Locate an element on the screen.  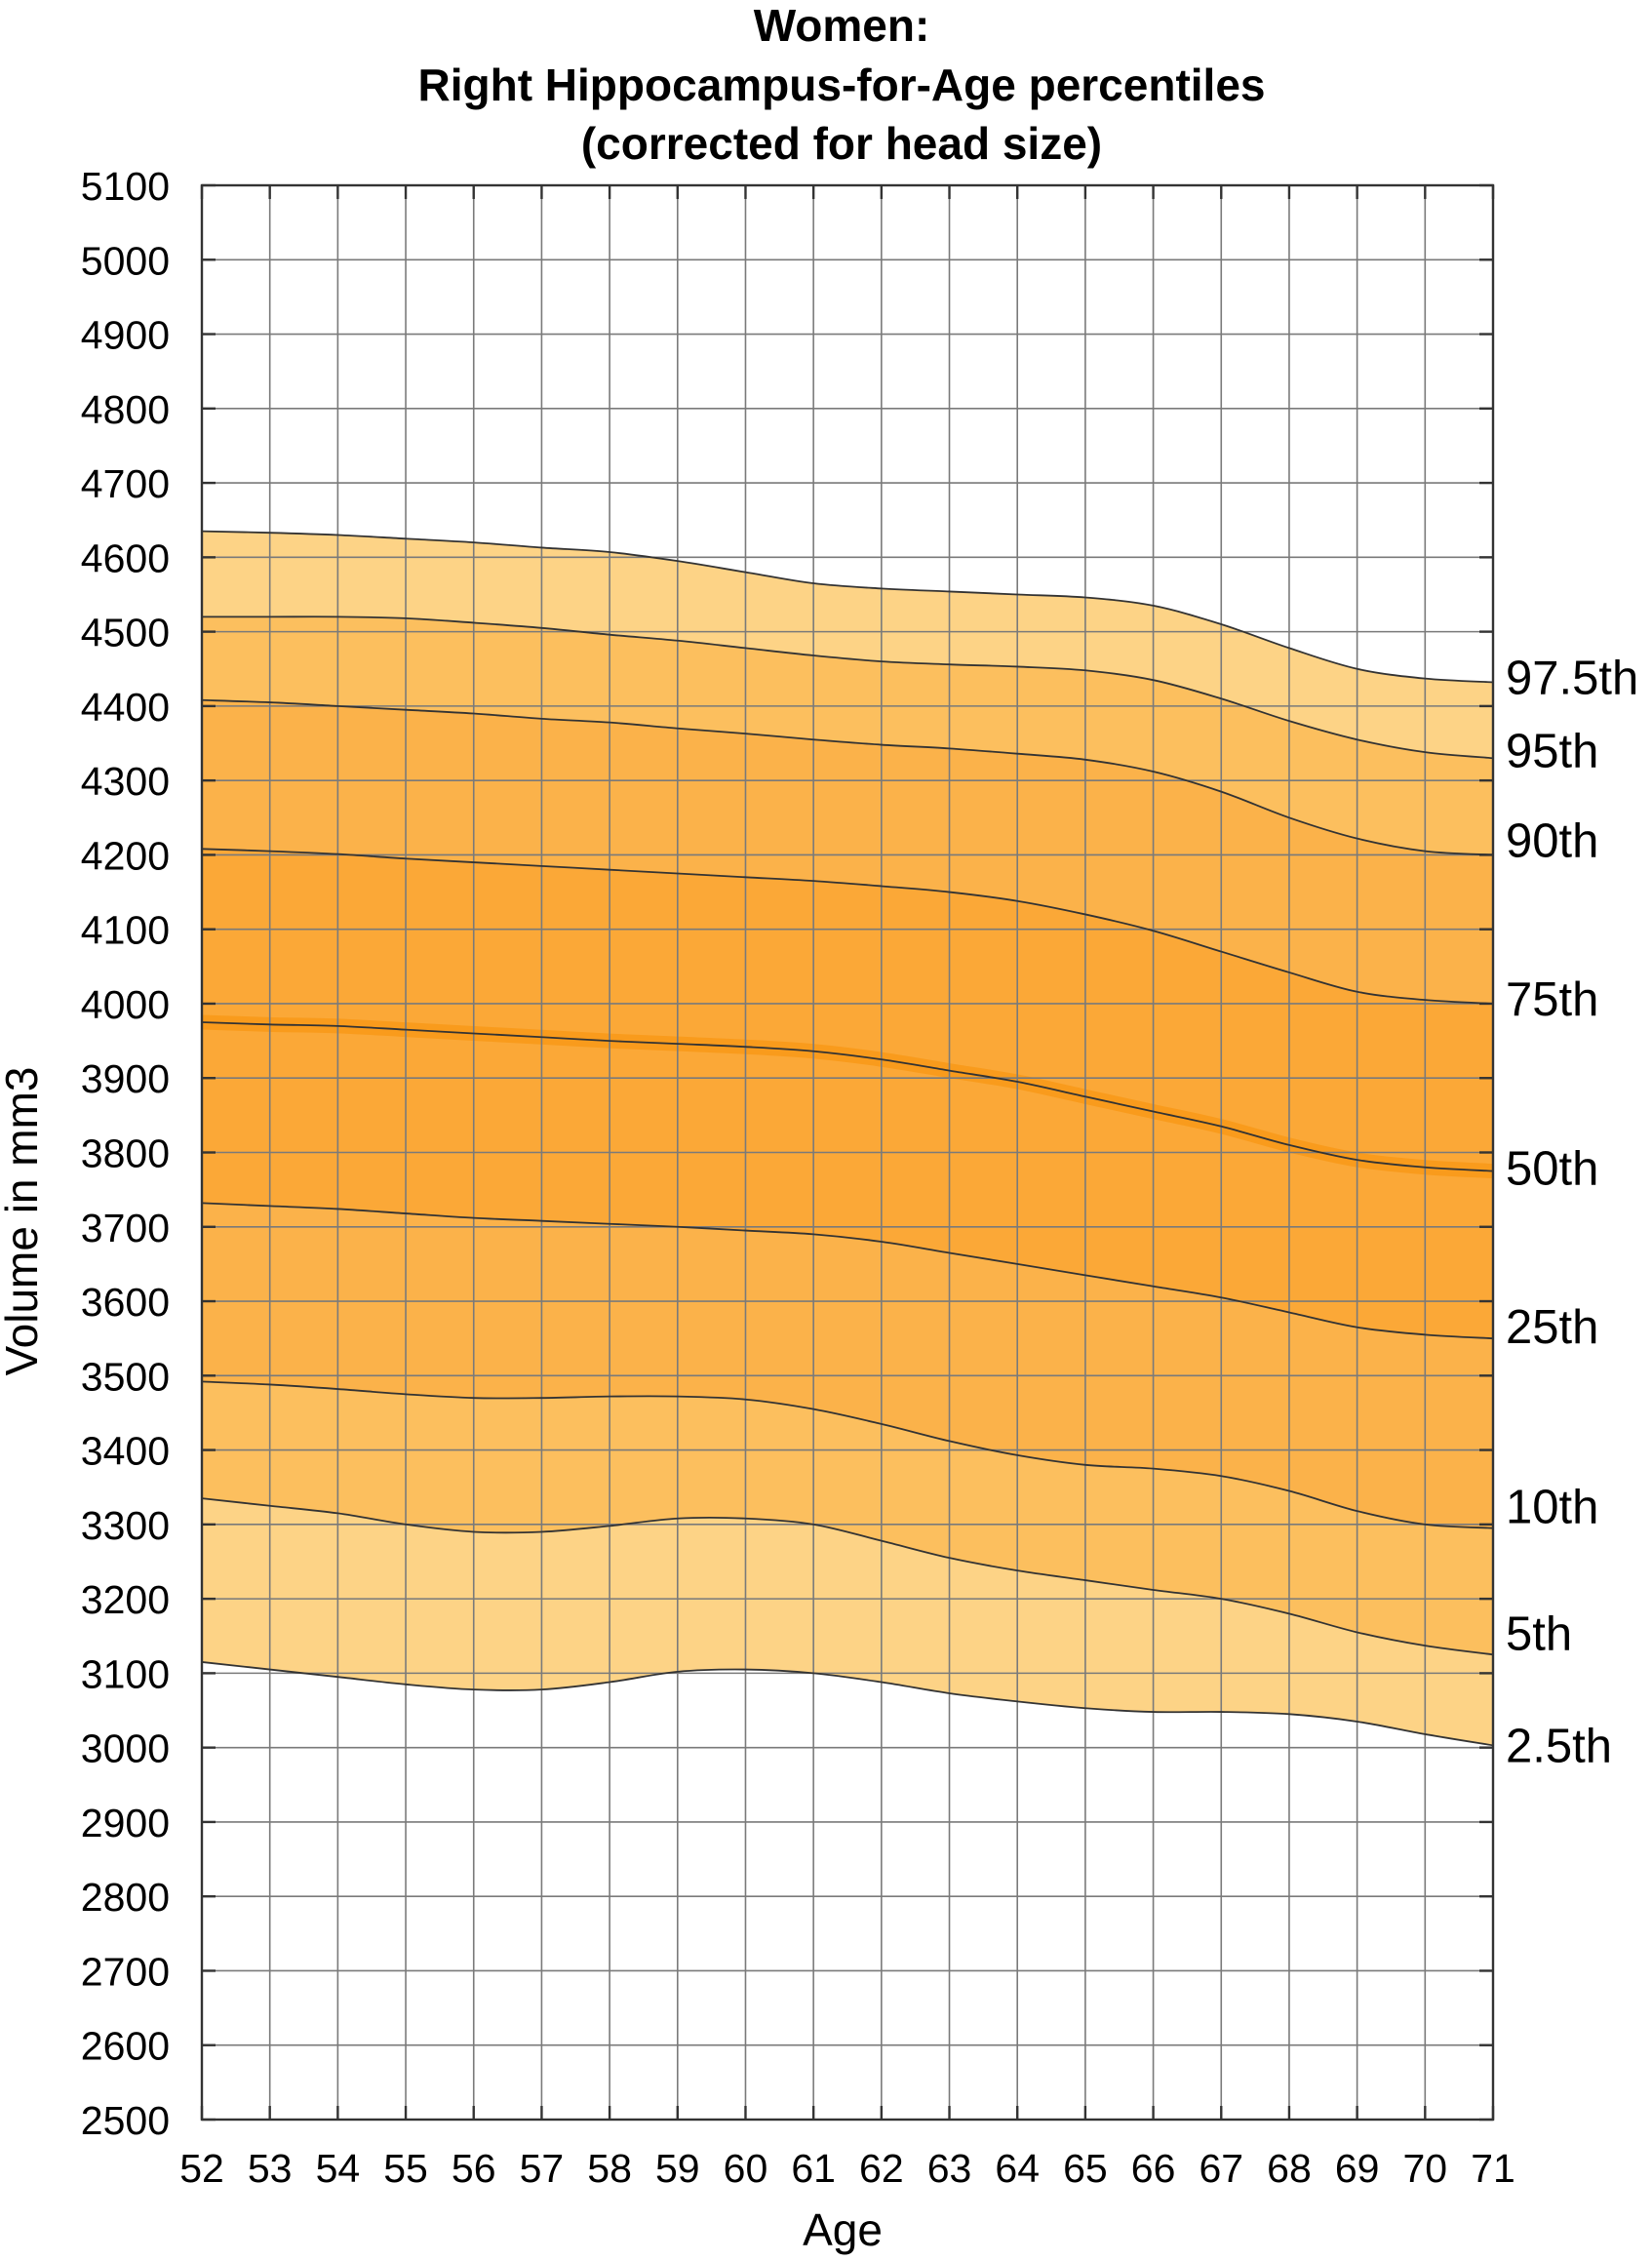
x-tick-label-67: 67 is located at coordinates (1221, 2168).